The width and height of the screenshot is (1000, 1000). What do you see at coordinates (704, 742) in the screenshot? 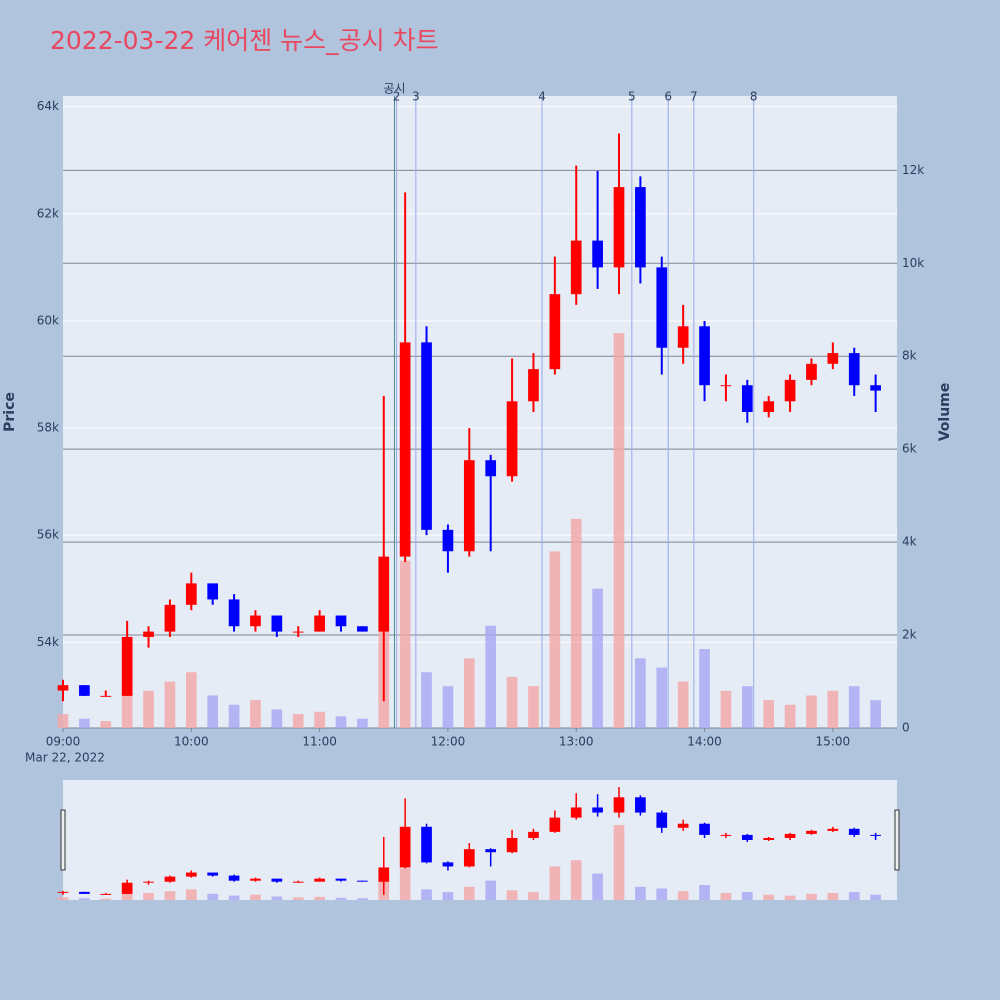
I see `x-tick-label: 14:00` at bounding box center [704, 742].